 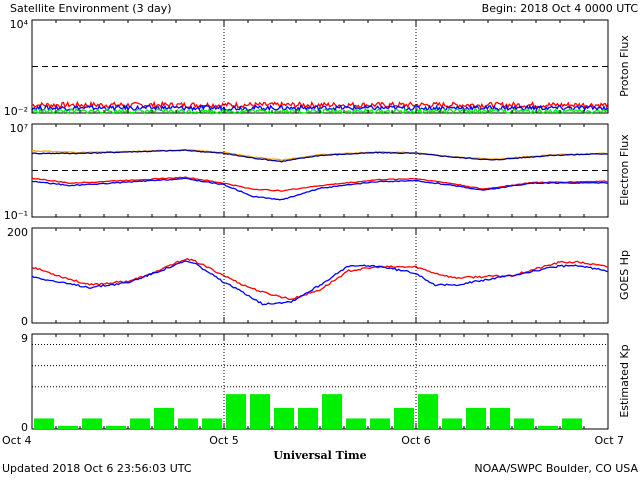 I want to click on credit-text: NOAA/SWPC Boulder, CO USA, so click(x=556, y=468).